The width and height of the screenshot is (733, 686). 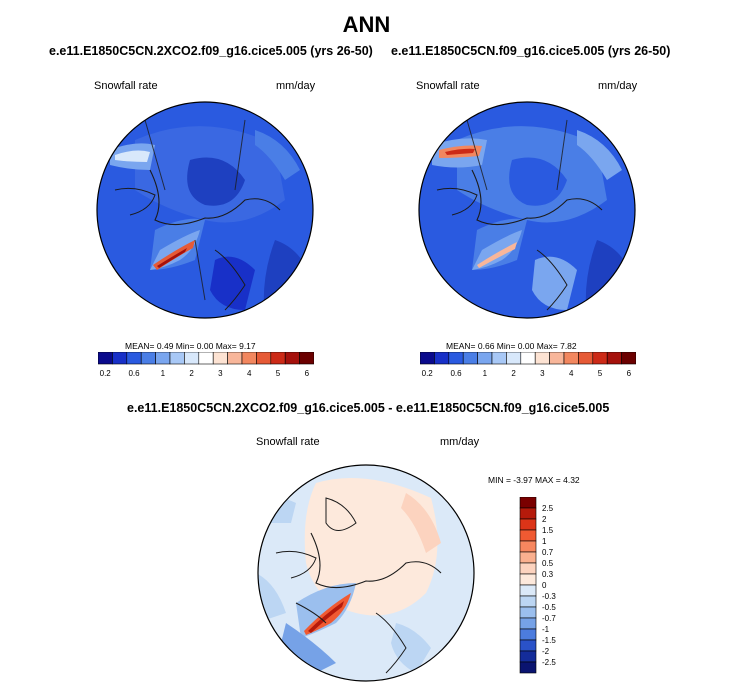 What do you see at coordinates (307, 373) in the screenshot?
I see `panel-1-colorbar-tick-label: 6` at bounding box center [307, 373].